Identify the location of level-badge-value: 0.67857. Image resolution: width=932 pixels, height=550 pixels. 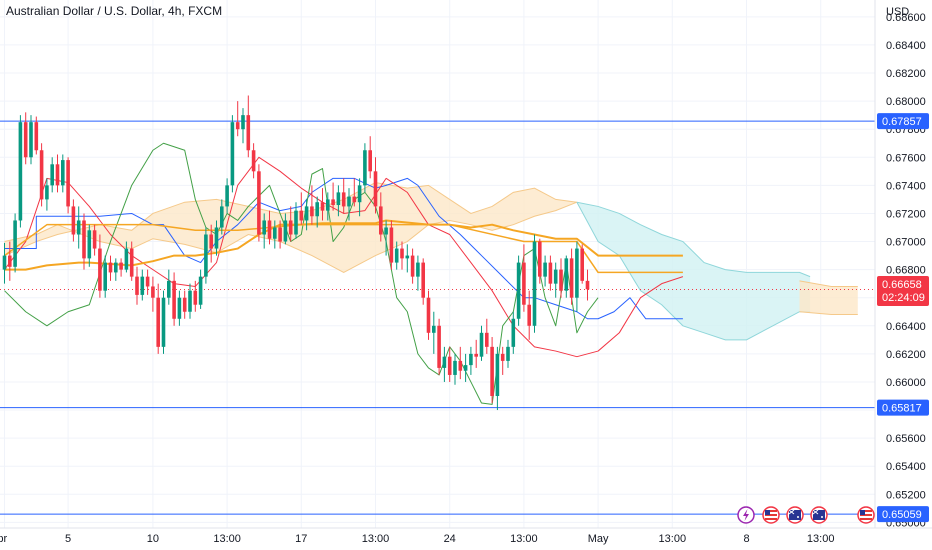
(902, 122).